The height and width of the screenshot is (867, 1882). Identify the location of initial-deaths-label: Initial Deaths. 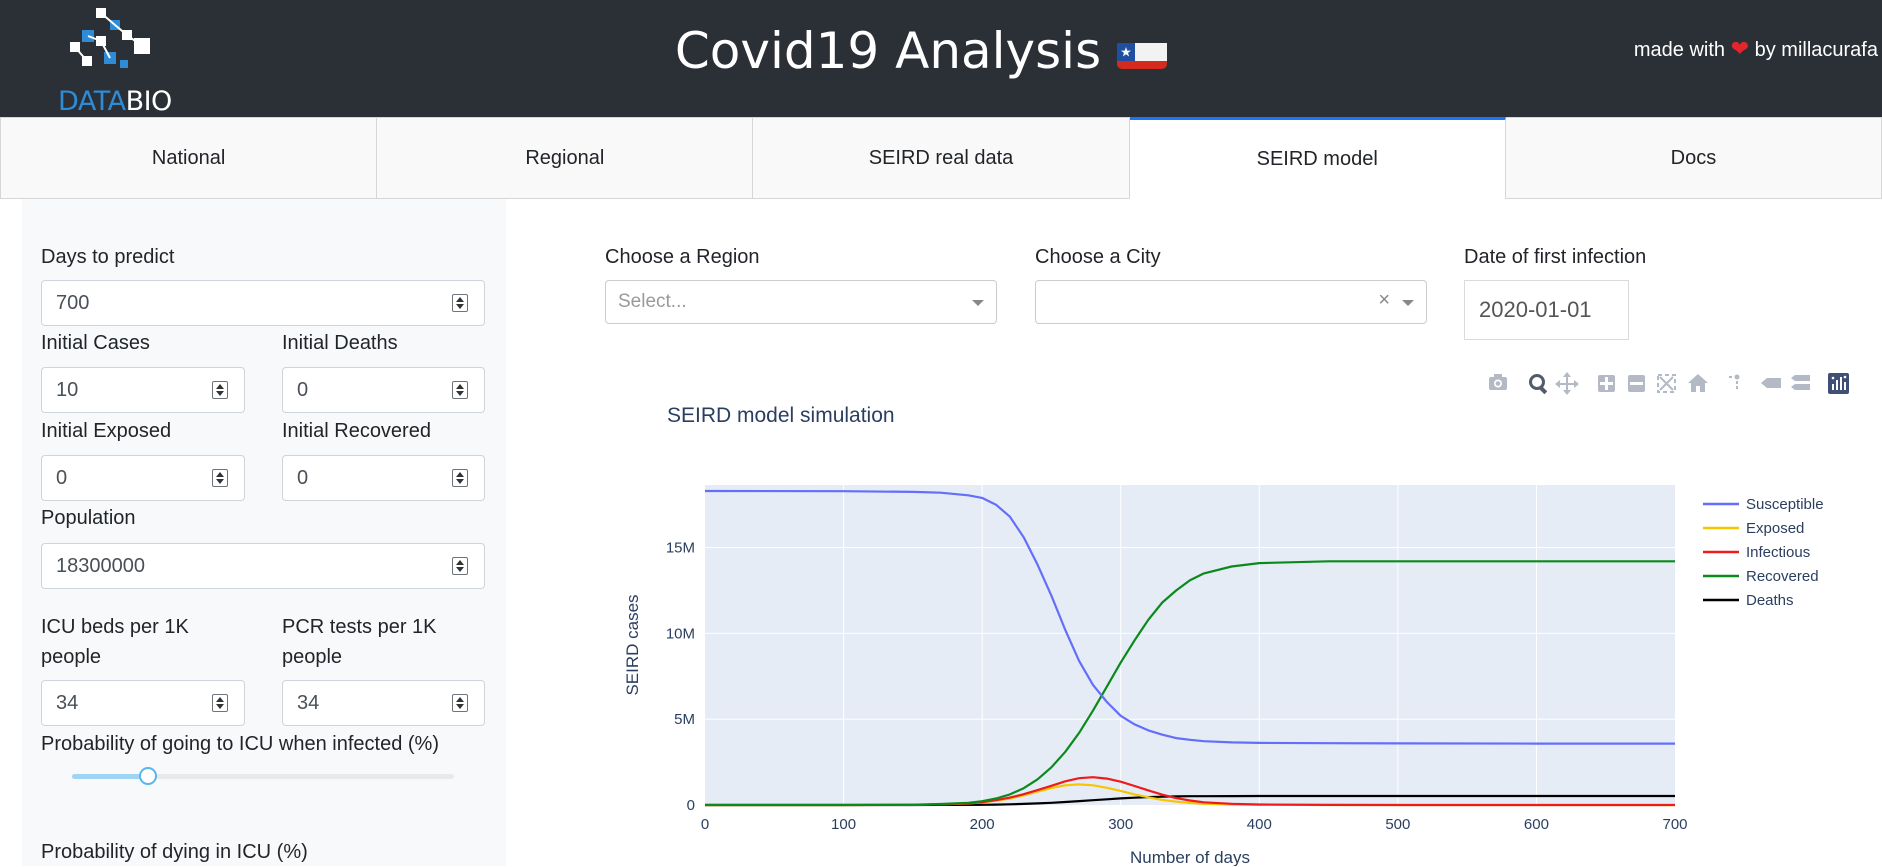
(340, 343).